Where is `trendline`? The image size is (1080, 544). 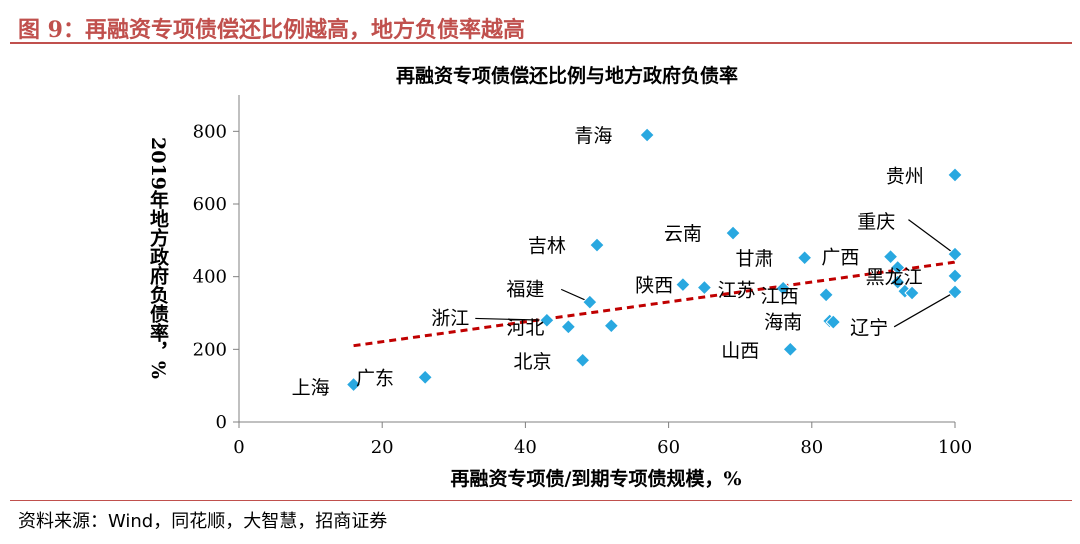
trendline is located at coordinates (654, 304).